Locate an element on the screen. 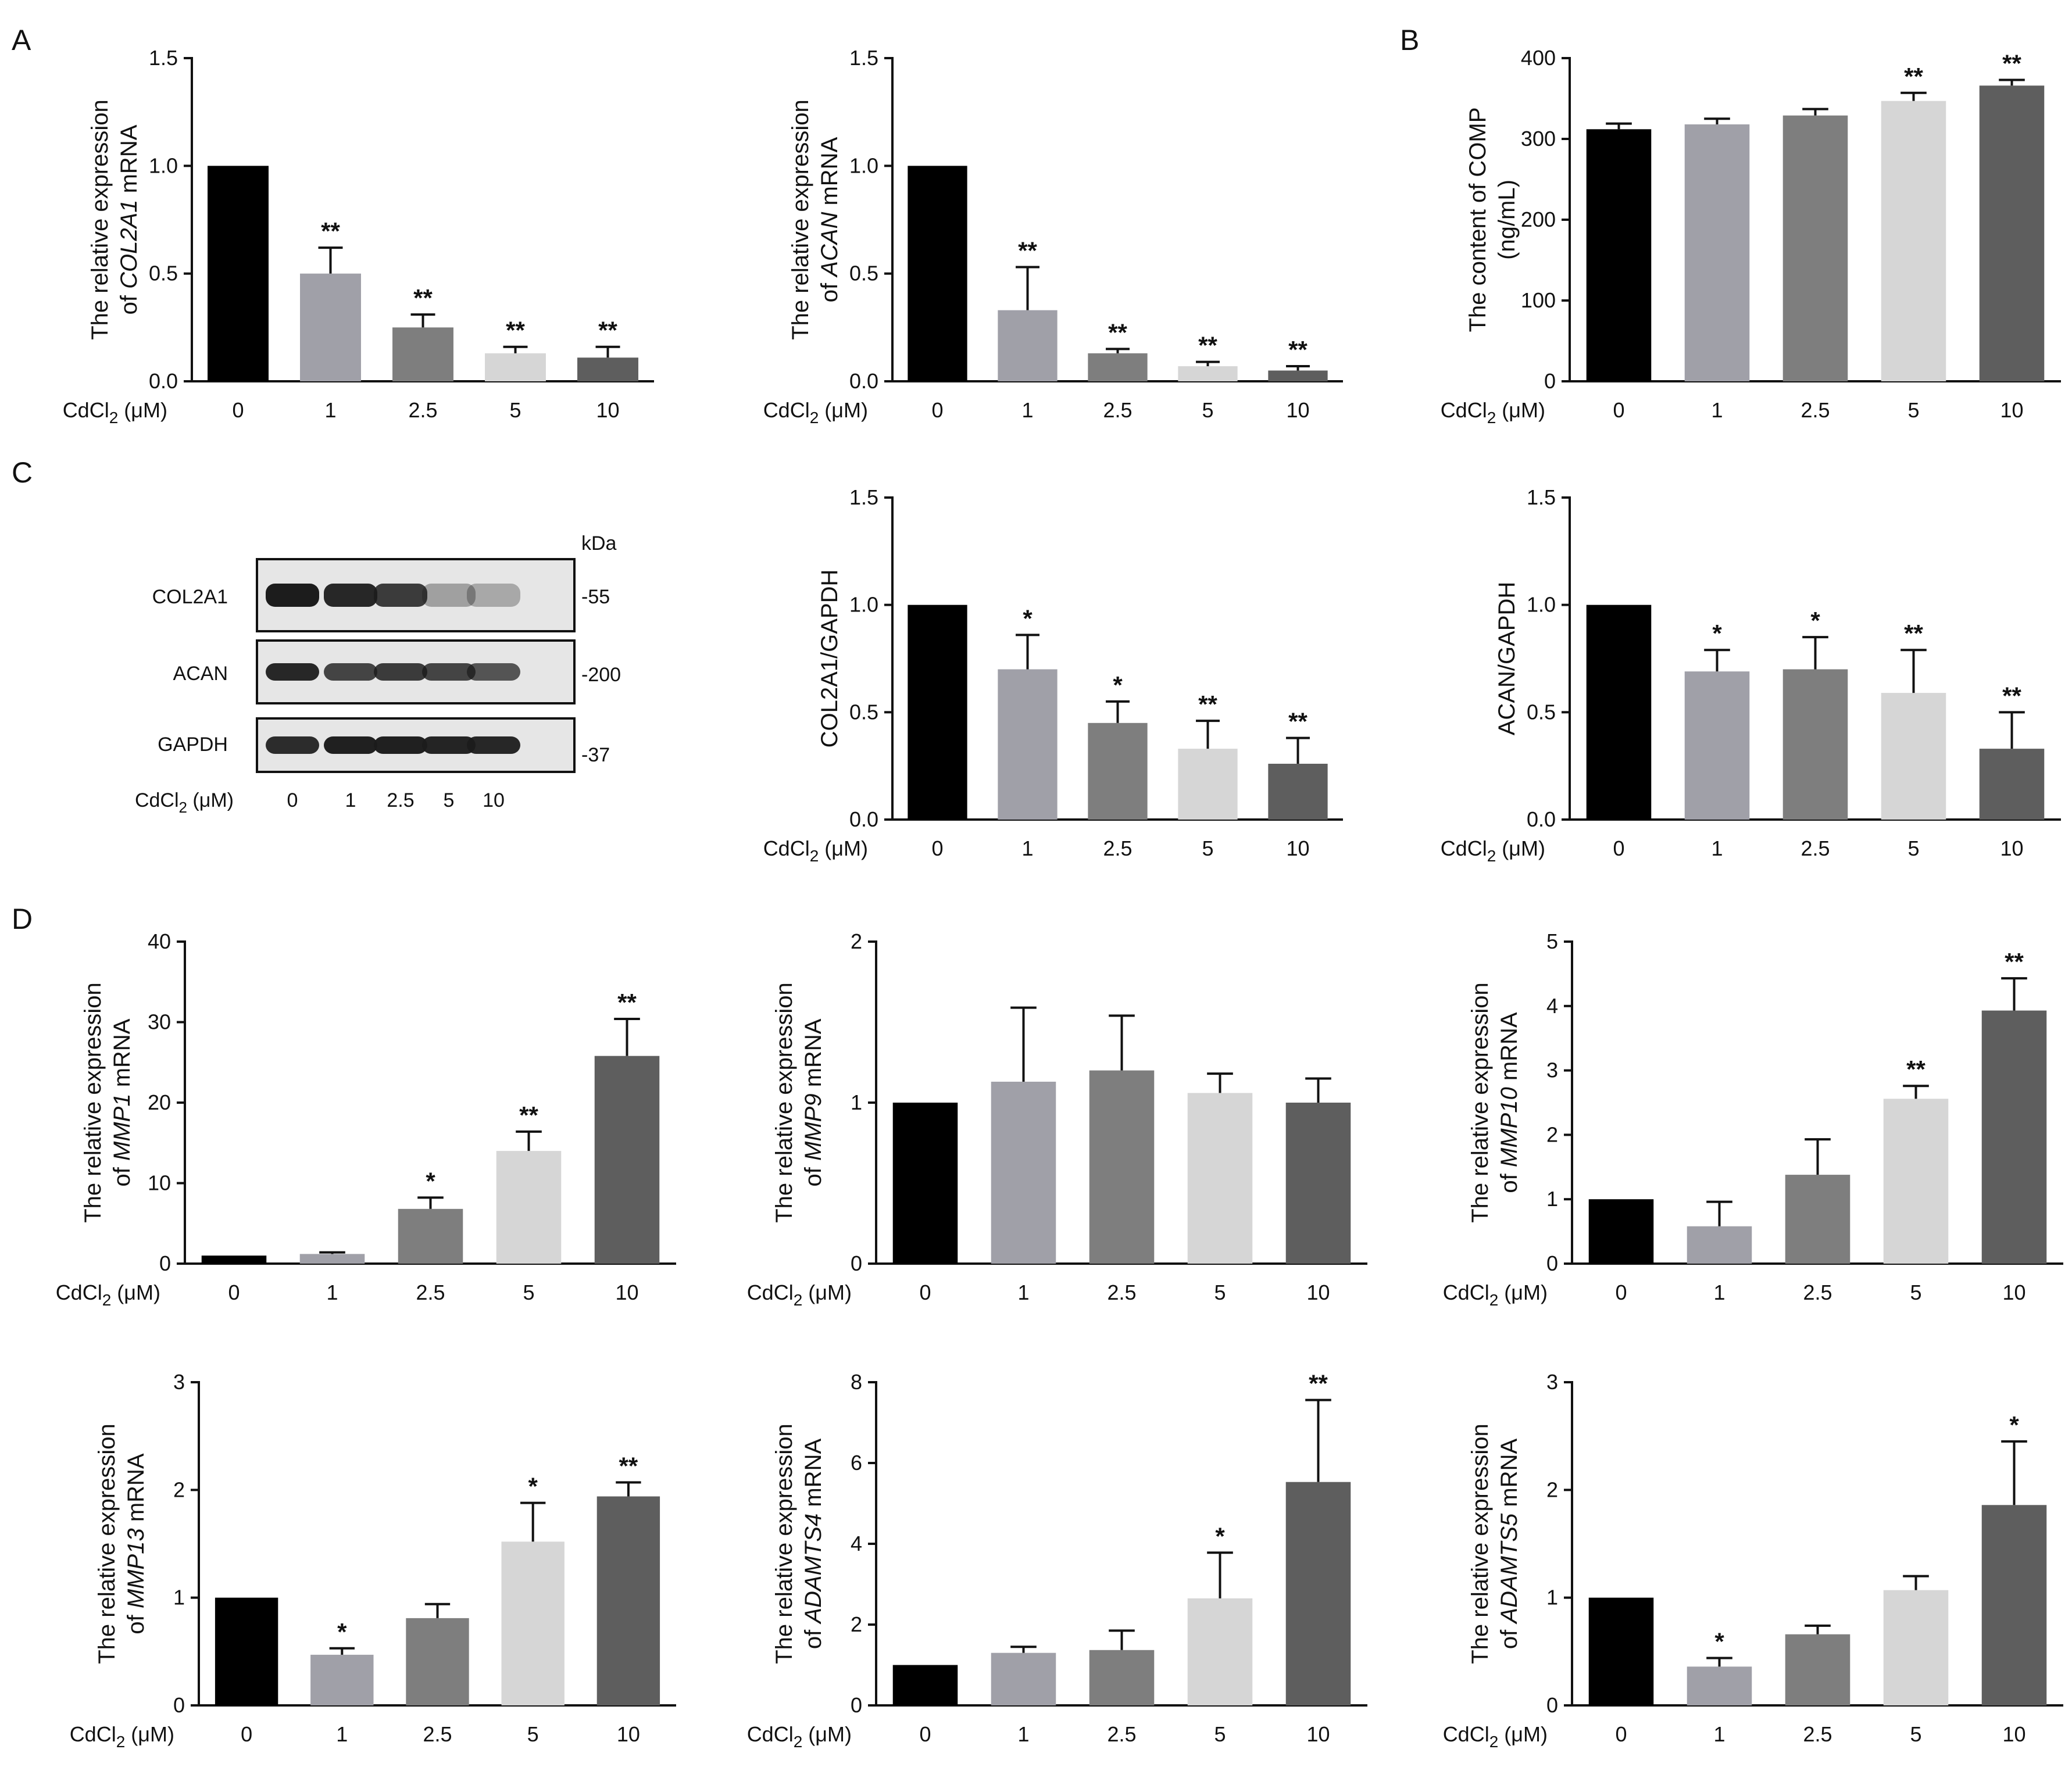 The image size is (2072, 1767). y-axis-label-line: of MMP13 mRNA is located at coordinates (136, 1544).